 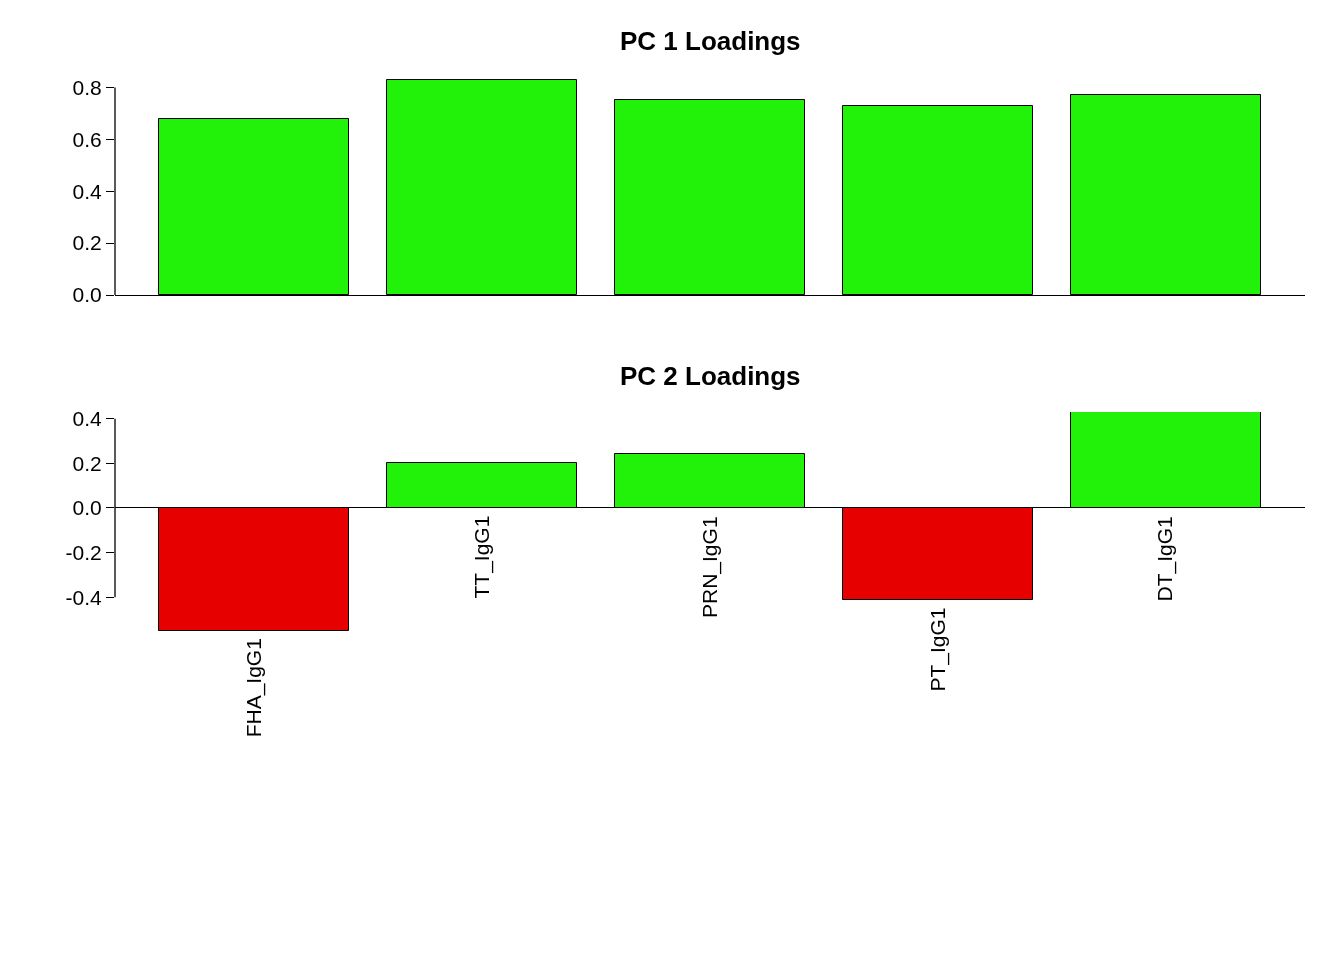 I want to click on y-tick-label: -0.4, so click(x=84, y=597).